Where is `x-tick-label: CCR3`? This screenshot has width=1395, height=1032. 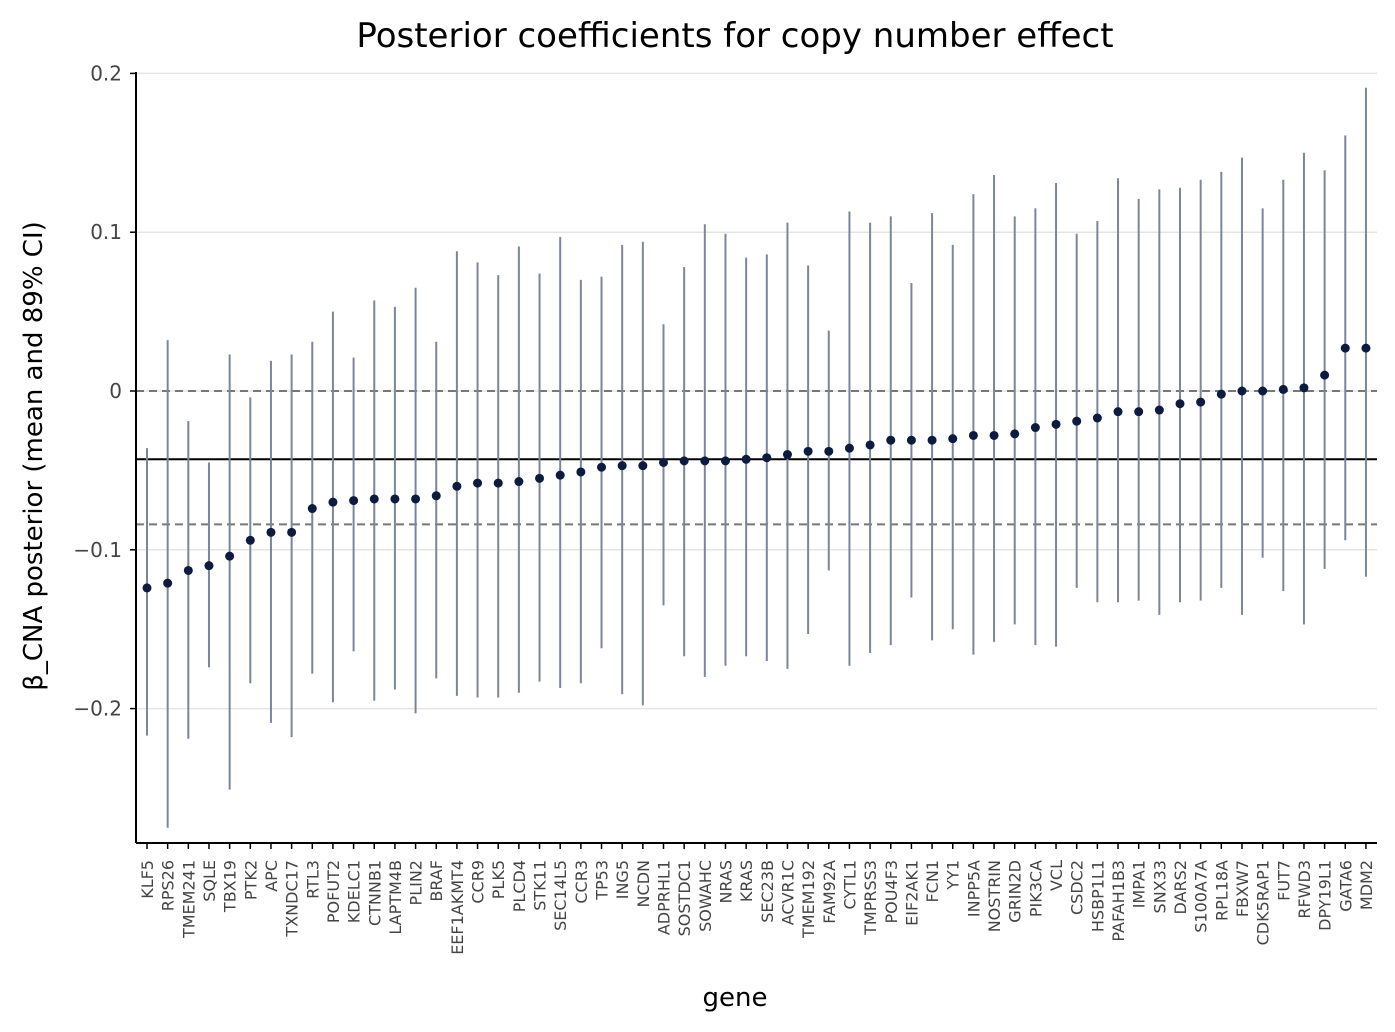 x-tick-label: CCR3 is located at coordinates (581, 882).